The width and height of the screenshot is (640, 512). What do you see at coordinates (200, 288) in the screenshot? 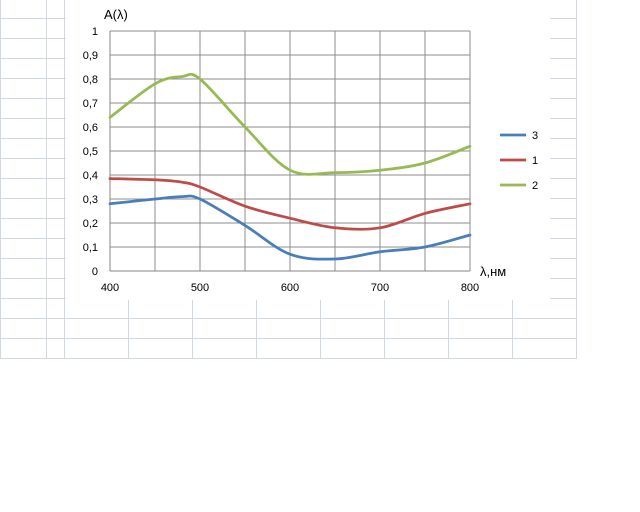
I see `x-tick-label: 500` at bounding box center [200, 288].